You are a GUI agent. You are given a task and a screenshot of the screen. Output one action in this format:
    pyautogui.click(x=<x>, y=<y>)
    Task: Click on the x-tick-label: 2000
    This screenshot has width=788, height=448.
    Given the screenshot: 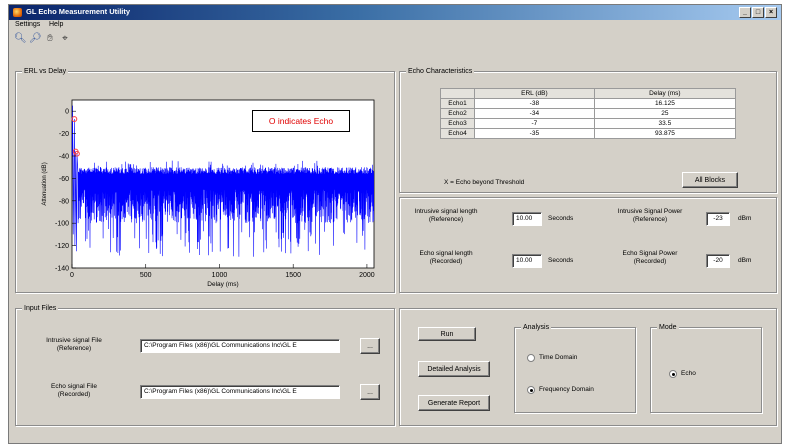 What is the action you would take?
    pyautogui.click(x=367, y=275)
    